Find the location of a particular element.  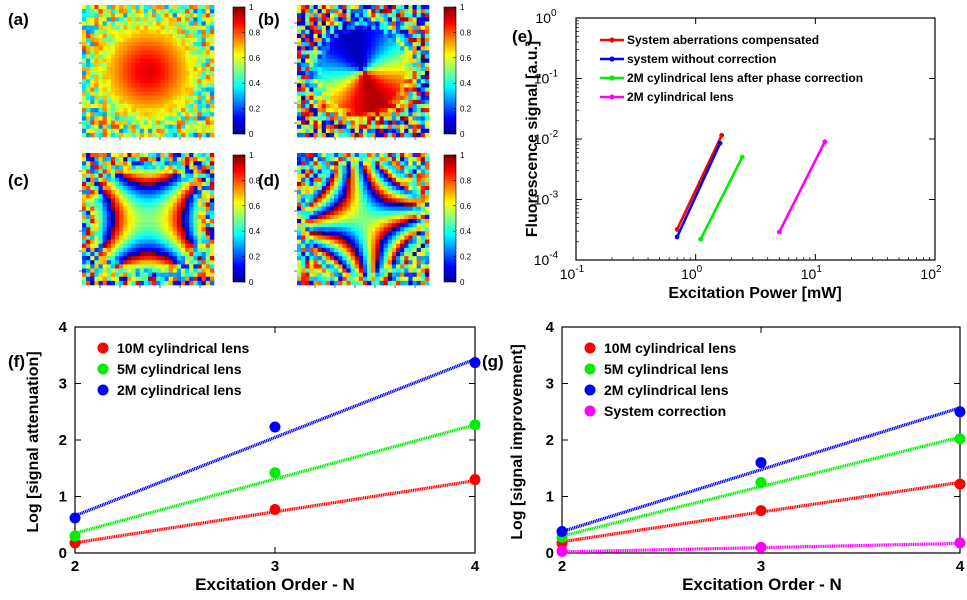

y-tick-label: 10-3 is located at coordinates (546, 199).